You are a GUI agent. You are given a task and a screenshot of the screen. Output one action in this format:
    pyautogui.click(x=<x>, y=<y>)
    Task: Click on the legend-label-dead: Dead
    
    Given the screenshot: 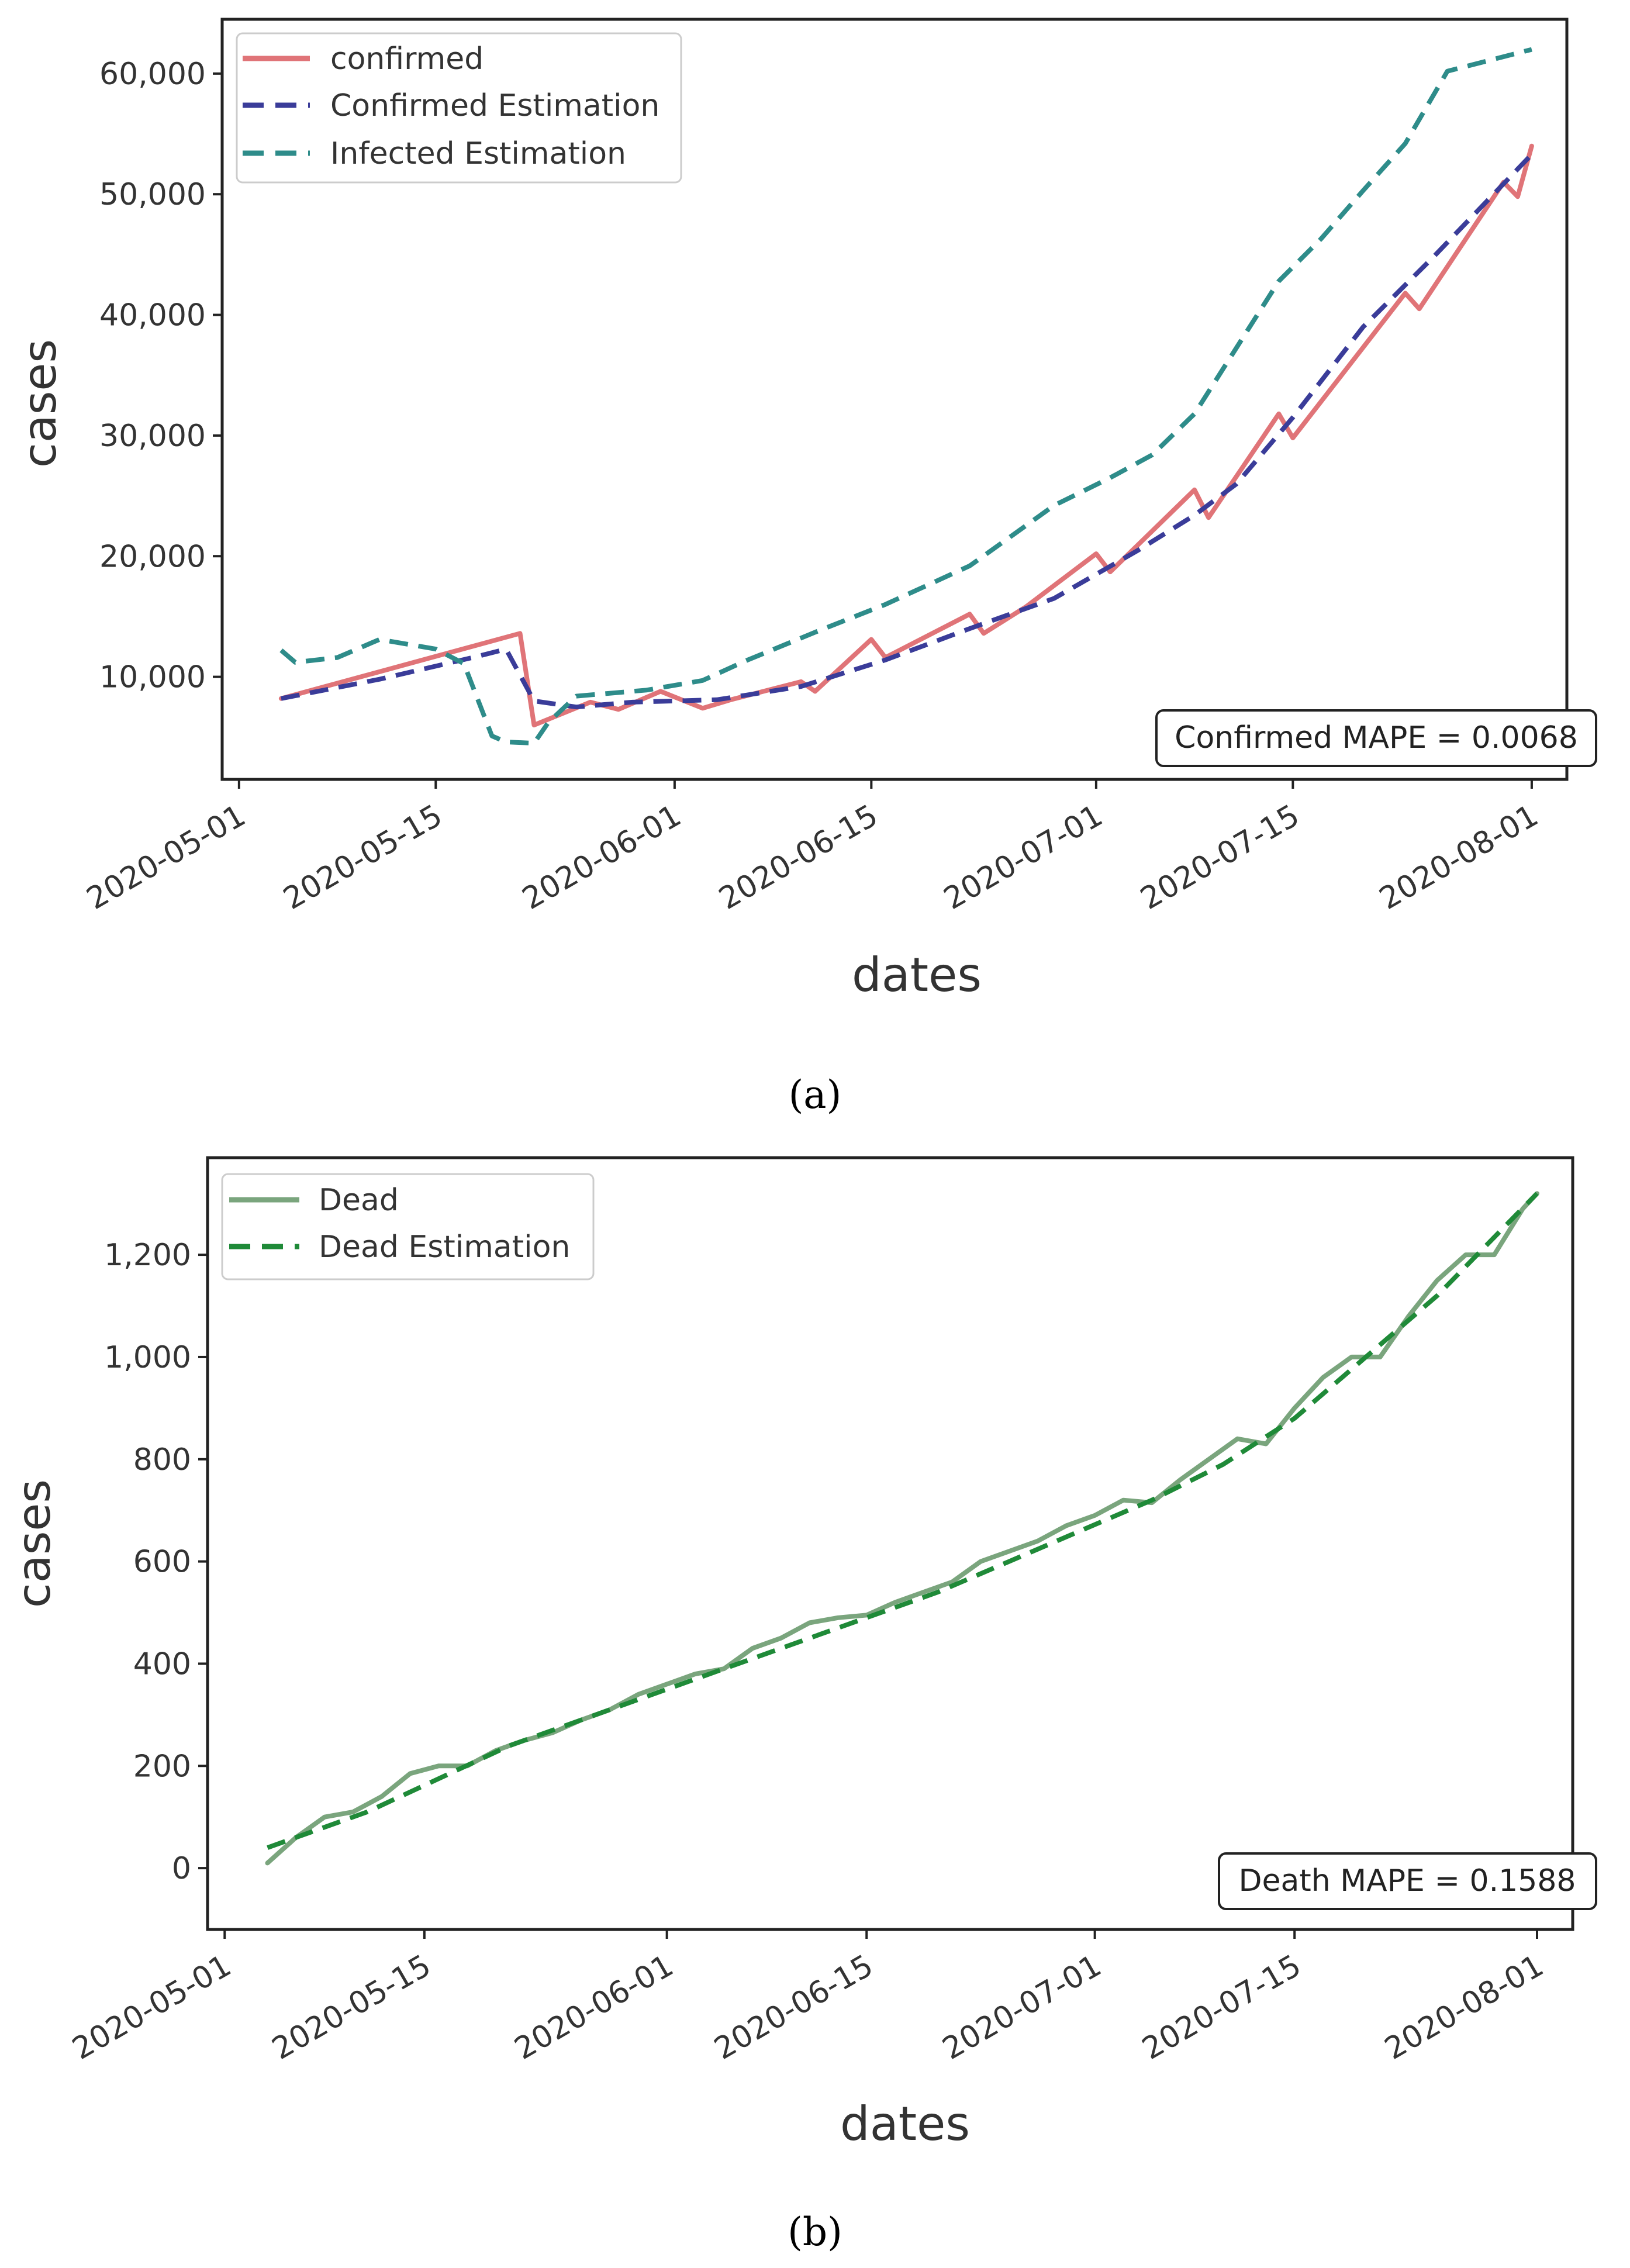 What is the action you would take?
    pyautogui.click(x=359, y=1200)
    